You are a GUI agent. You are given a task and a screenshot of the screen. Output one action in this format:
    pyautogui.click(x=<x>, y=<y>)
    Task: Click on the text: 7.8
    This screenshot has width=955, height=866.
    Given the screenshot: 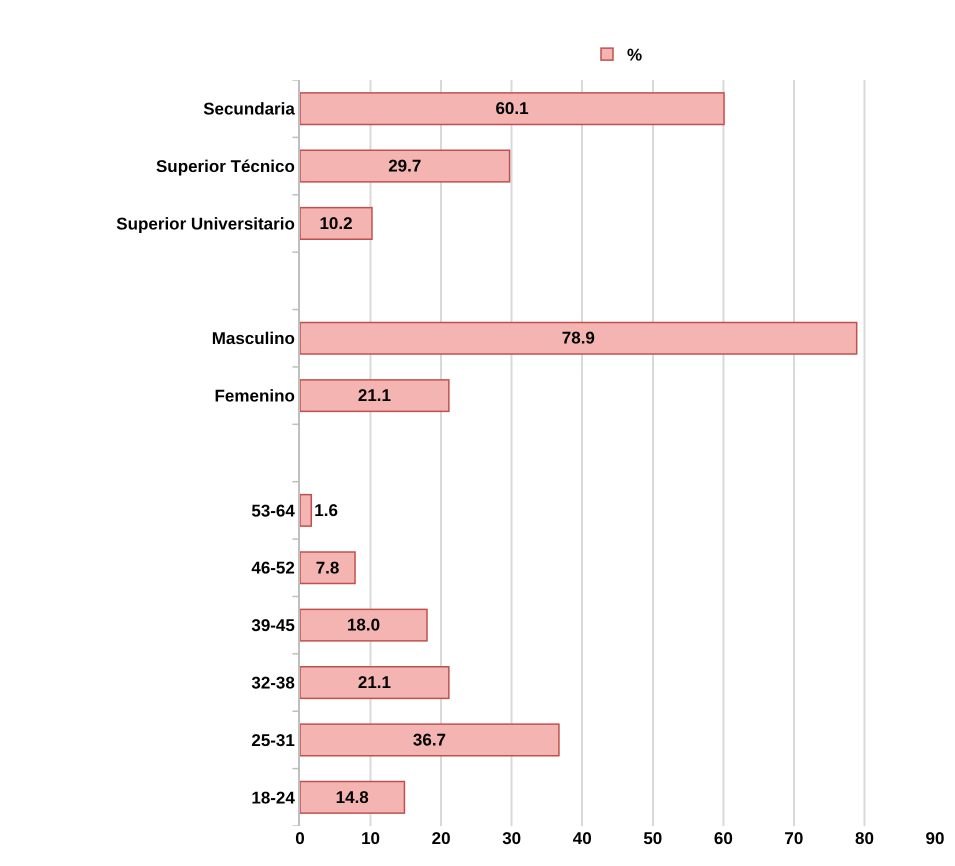 What is the action you would take?
    pyautogui.click(x=328, y=568)
    